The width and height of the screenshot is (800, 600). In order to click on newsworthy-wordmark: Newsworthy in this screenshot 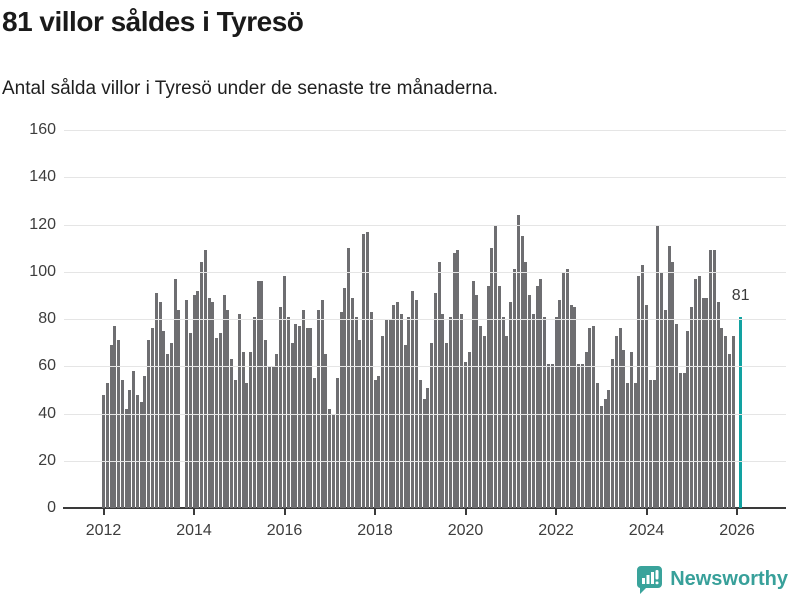, I will do `click(729, 578)`.